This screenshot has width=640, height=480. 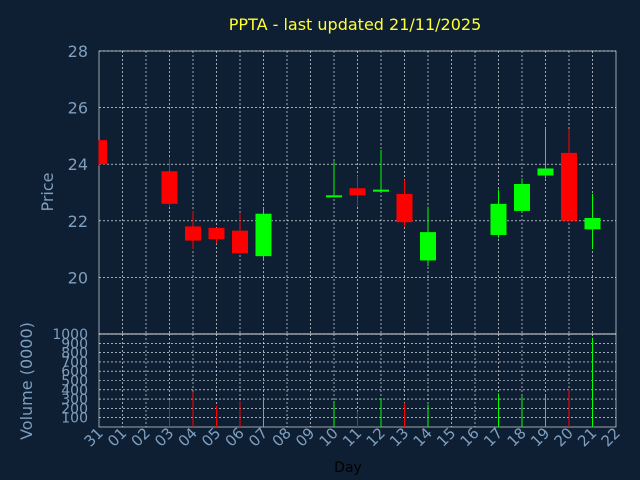 What do you see at coordinates (47, 191) in the screenshot?
I see `price-axis-label: Price` at bounding box center [47, 191].